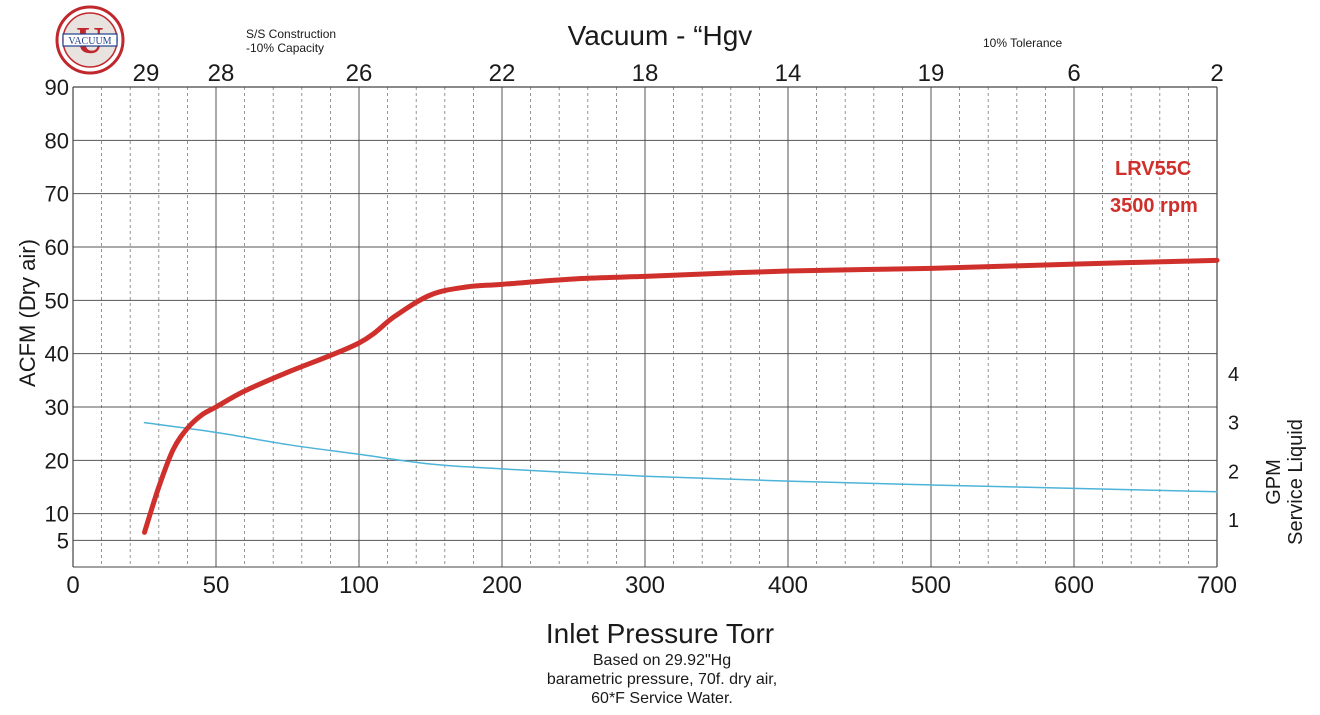 The image size is (1320, 715). Describe the element at coordinates (1233, 472) in the screenshot. I see `y2-tick-label: 2` at that location.